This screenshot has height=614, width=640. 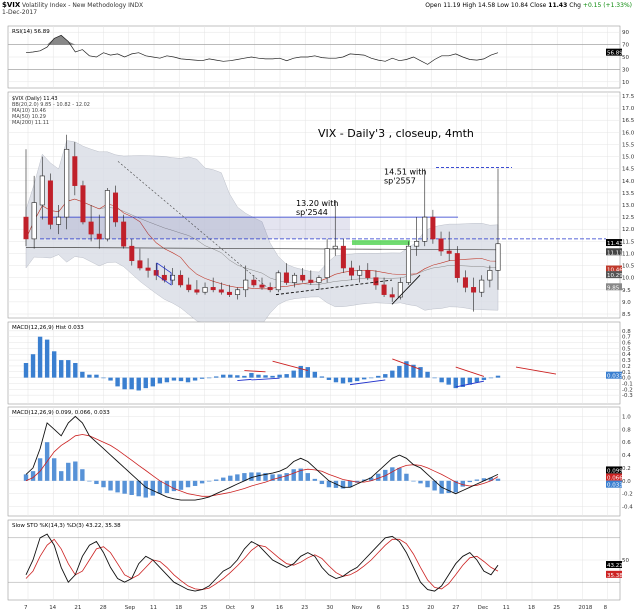 What do you see at coordinates (558, 5) in the screenshot?
I see `close-value: 11.43` at bounding box center [558, 5].